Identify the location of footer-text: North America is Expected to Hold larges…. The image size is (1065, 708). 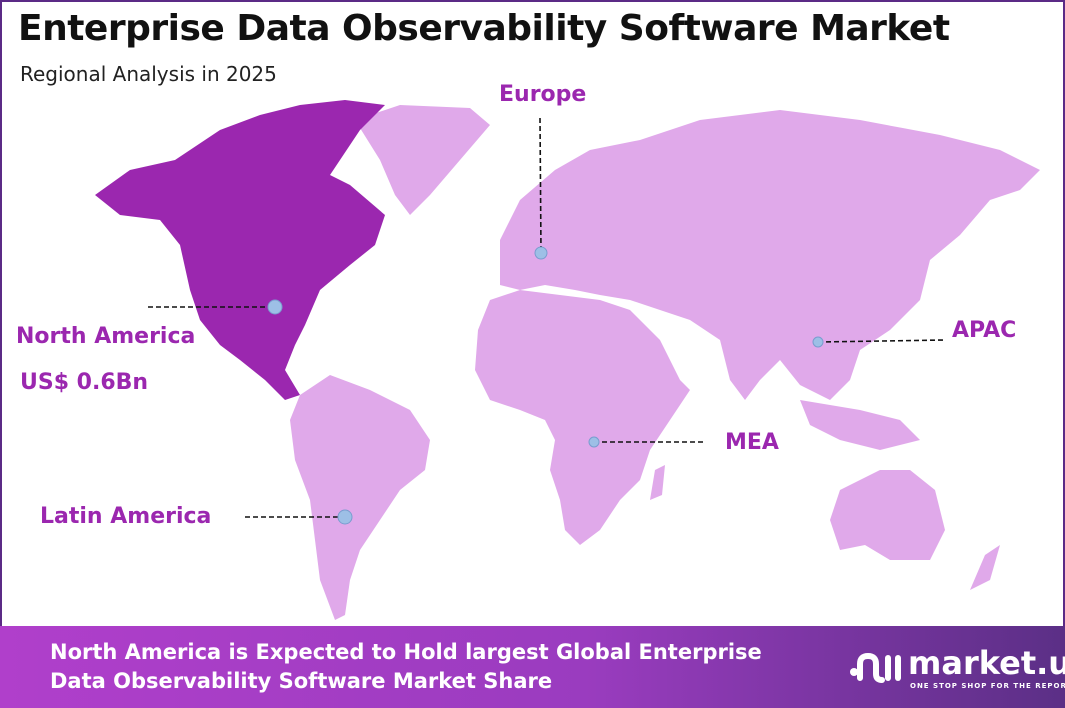
(406, 667).